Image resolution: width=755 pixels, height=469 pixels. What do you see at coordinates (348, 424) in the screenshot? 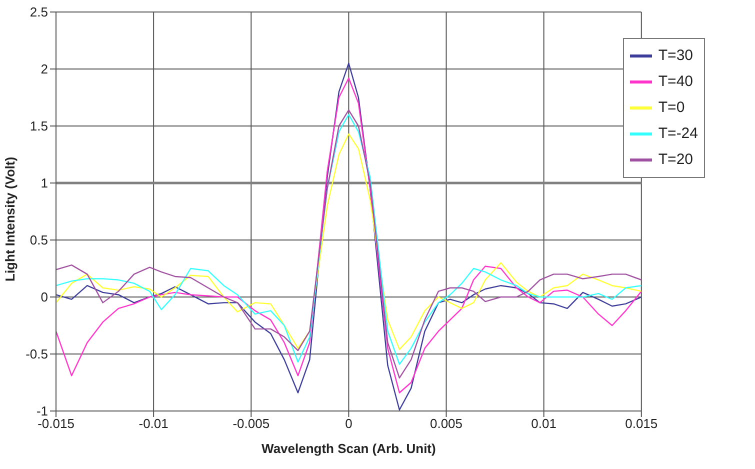
I see `x-tick-label: 0` at bounding box center [348, 424].